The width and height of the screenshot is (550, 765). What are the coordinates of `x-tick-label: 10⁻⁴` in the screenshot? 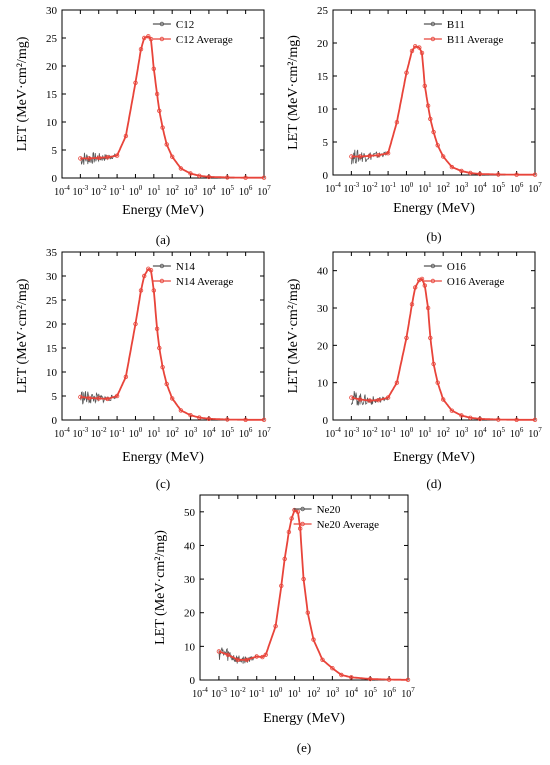 It's located at (62, 191).